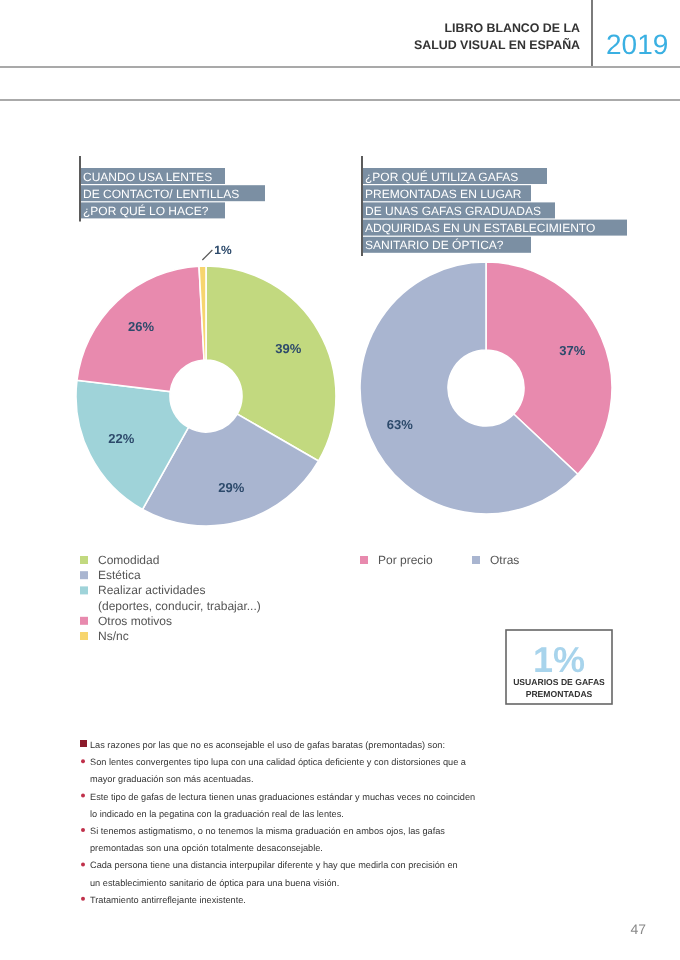 This screenshot has height=960, width=680. I want to click on text: 2019, so click(637, 44).